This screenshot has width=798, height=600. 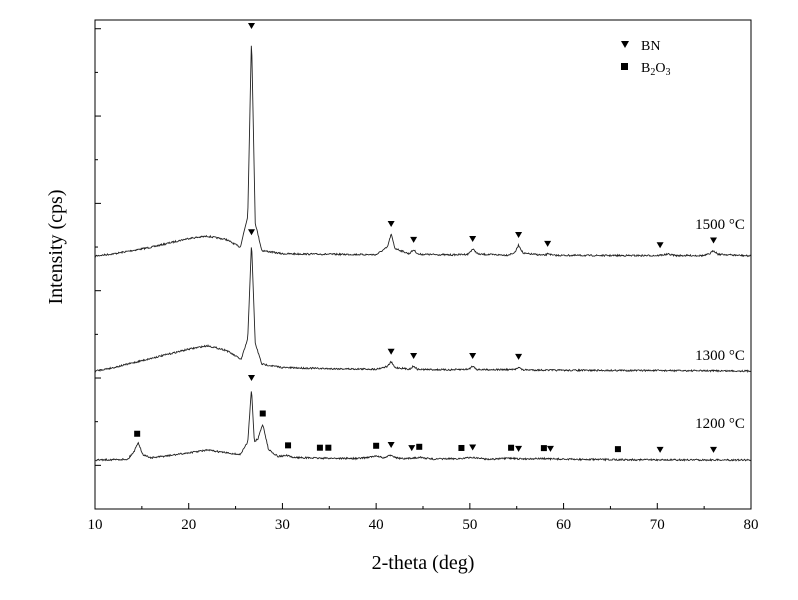 I want to click on curve-label-1300: 1300 °C, so click(x=720, y=356).